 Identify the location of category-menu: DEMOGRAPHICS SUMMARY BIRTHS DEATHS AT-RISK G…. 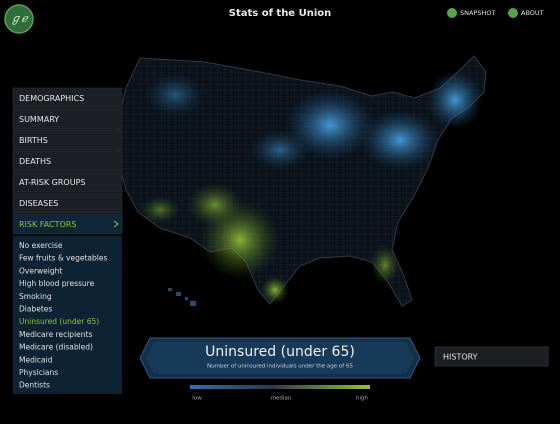
(67, 161).